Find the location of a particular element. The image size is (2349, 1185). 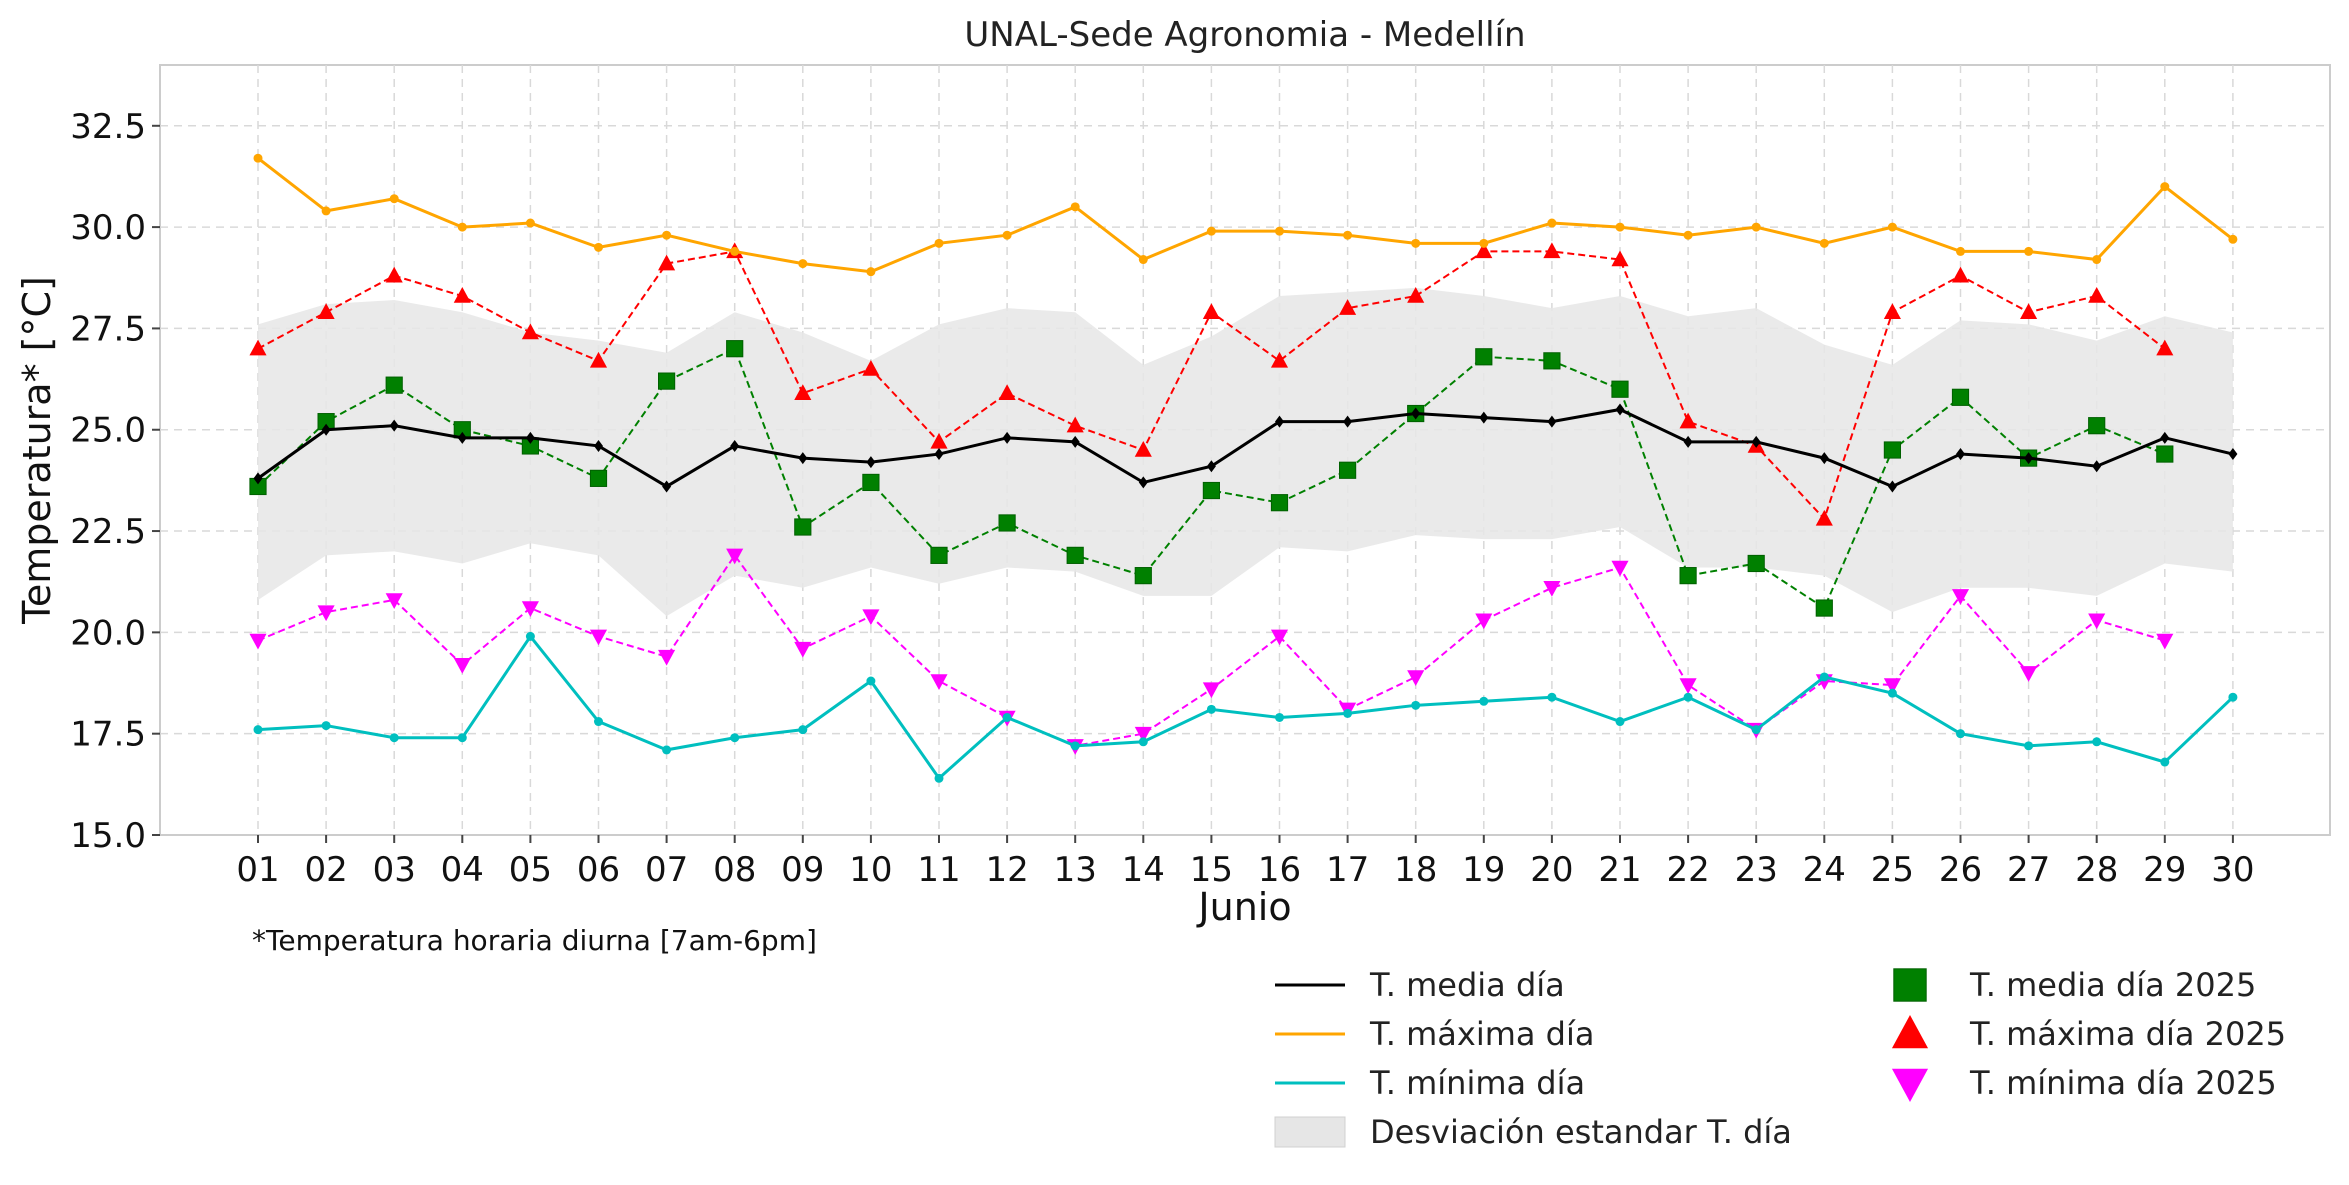

series-t-media-d-a is located at coordinates (1245, 448).